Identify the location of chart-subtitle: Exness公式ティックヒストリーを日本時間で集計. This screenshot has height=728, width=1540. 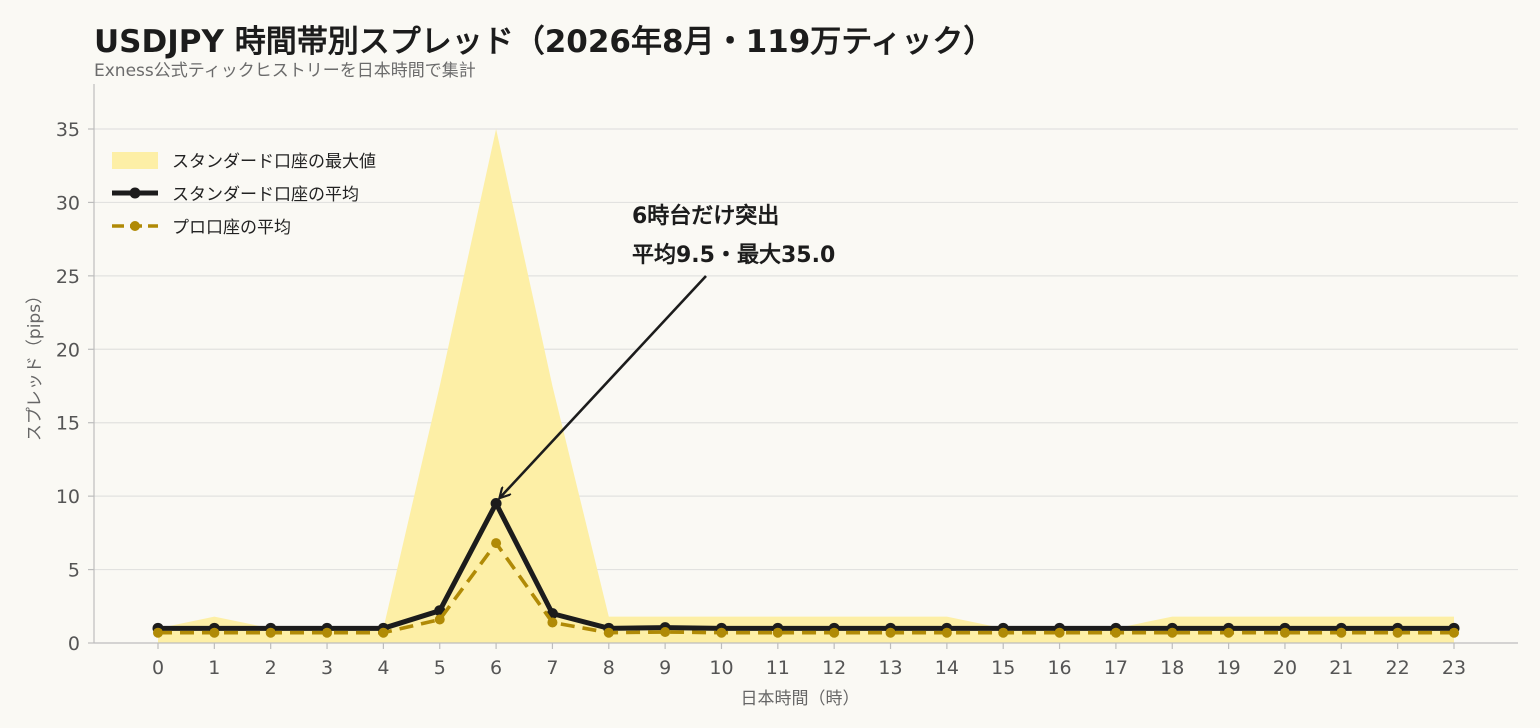
(285, 71).